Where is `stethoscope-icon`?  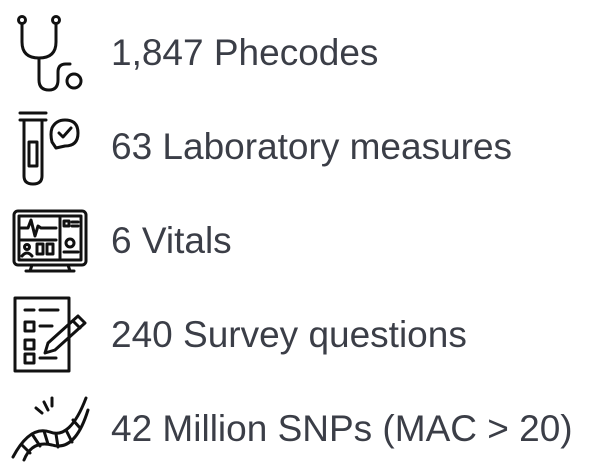
stethoscope-icon is located at coordinates (50, 53).